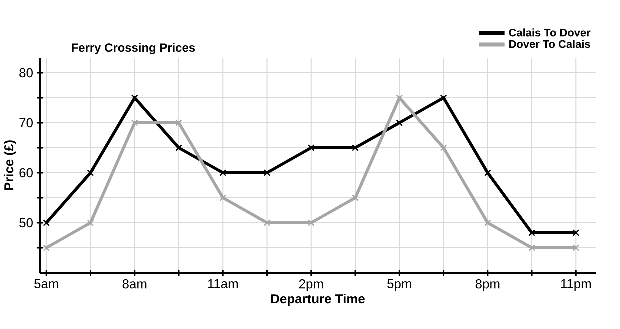  What do you see at coordinates (134, 48) in the screenshot?
I see `chart-title: Ferry Crossing Prices` at bounding box center [134, 48].